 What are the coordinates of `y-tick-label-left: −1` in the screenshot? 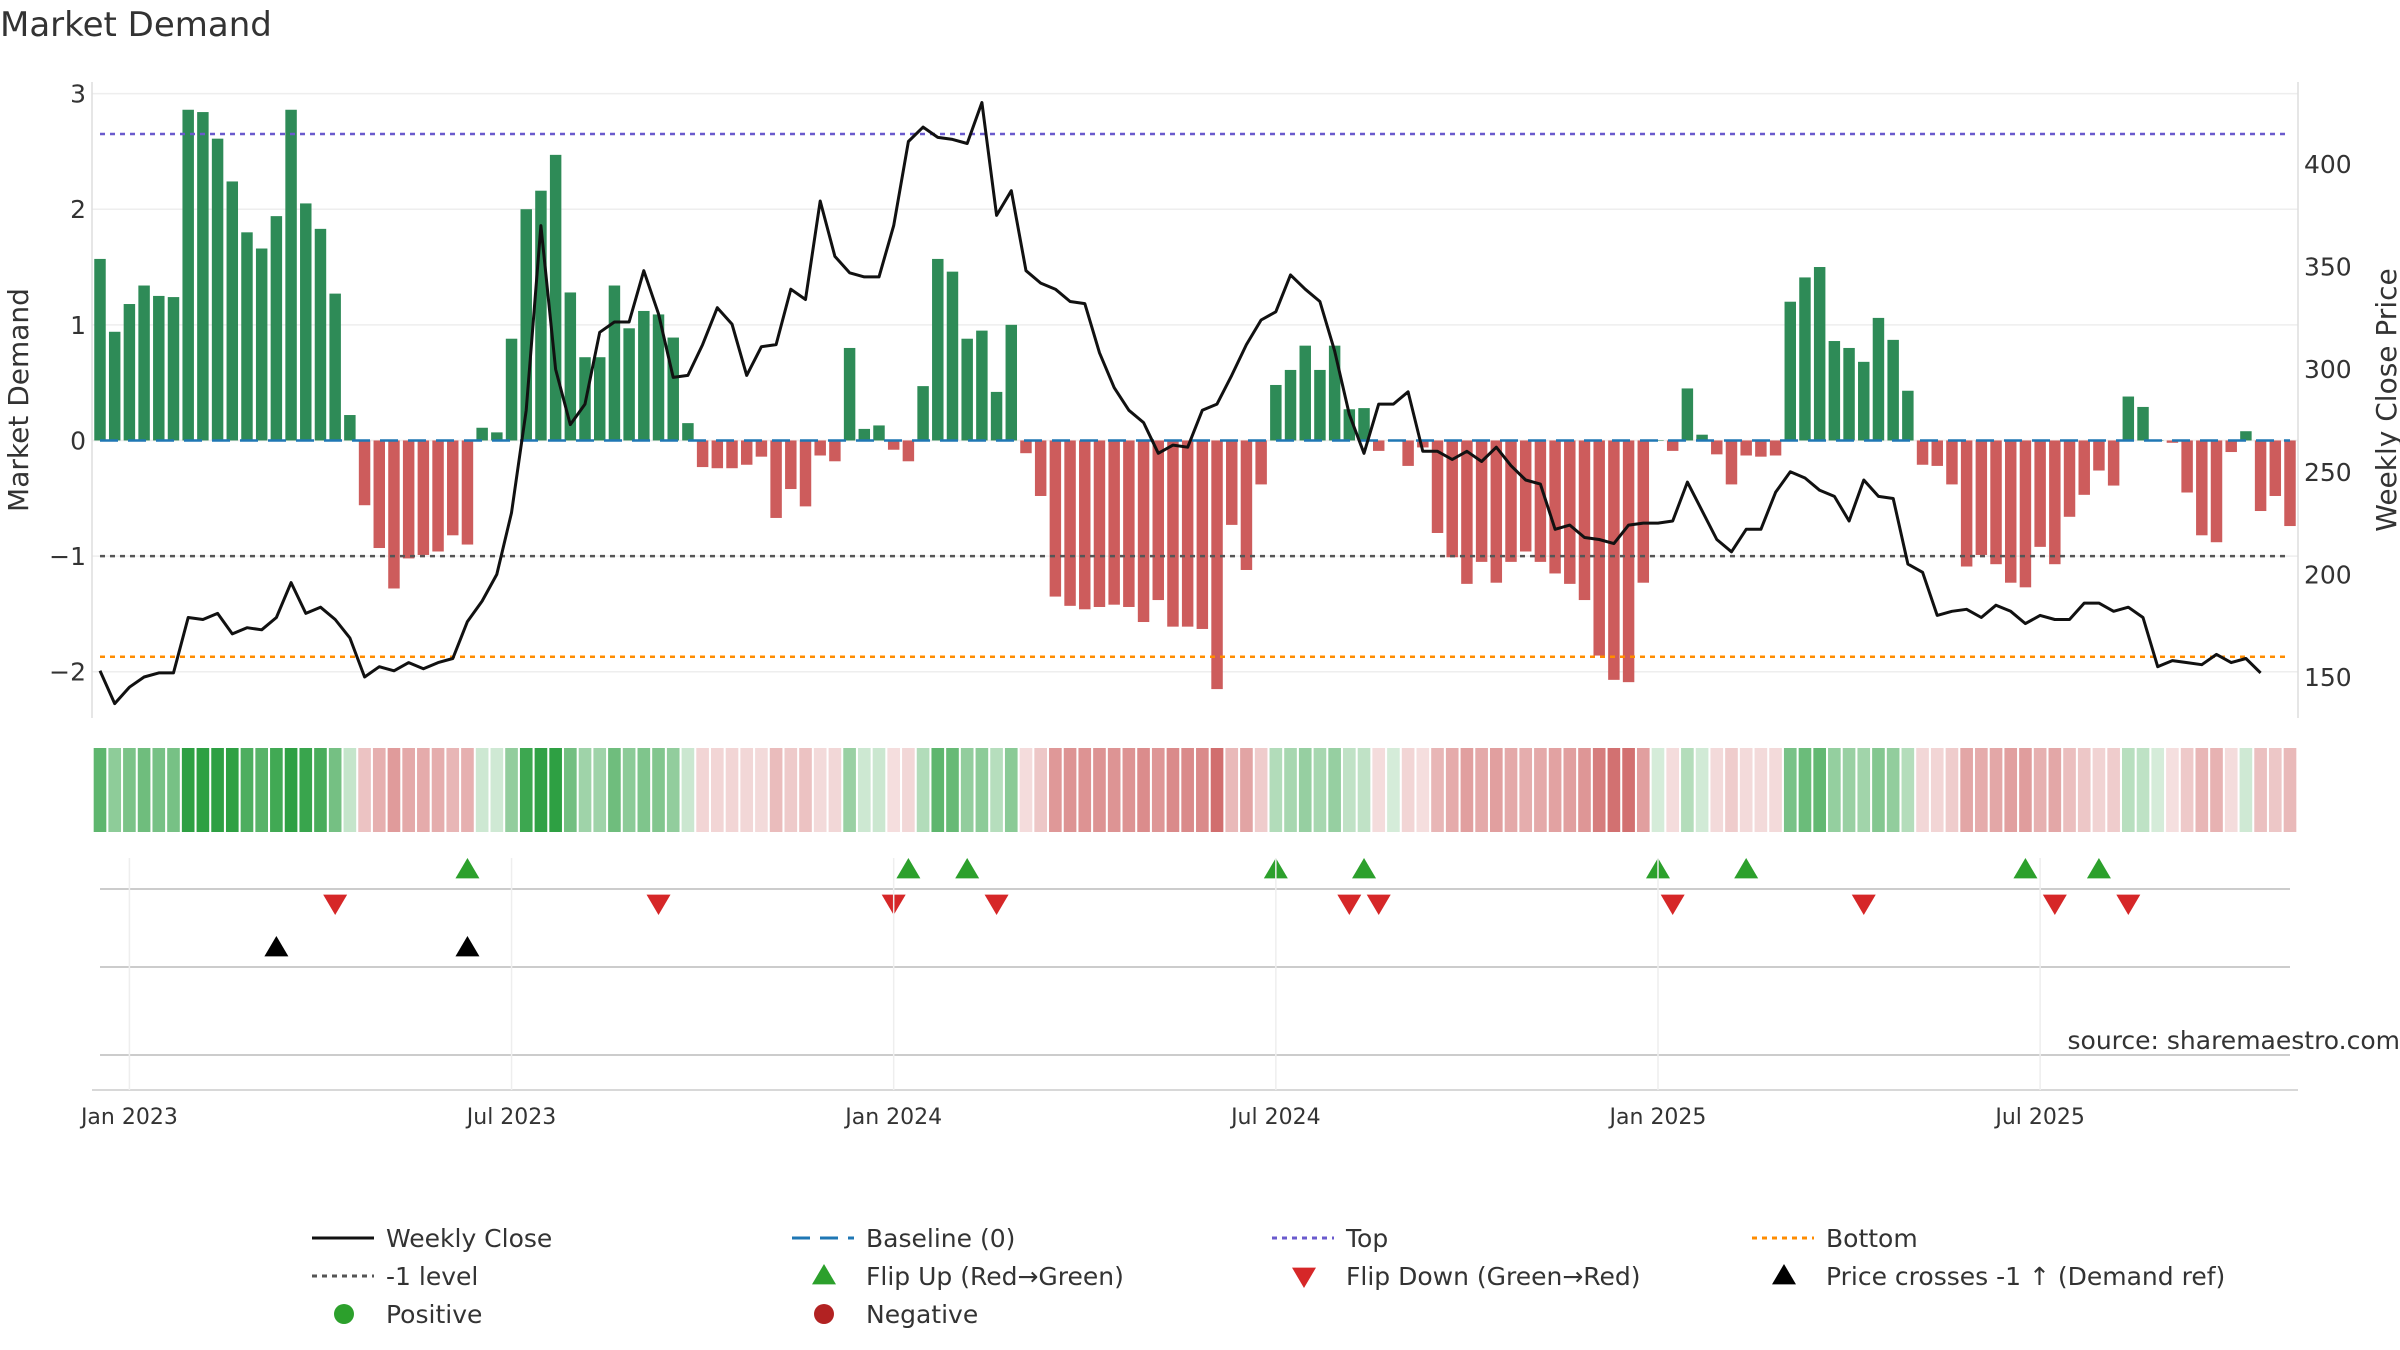 It's located at (67, 556).